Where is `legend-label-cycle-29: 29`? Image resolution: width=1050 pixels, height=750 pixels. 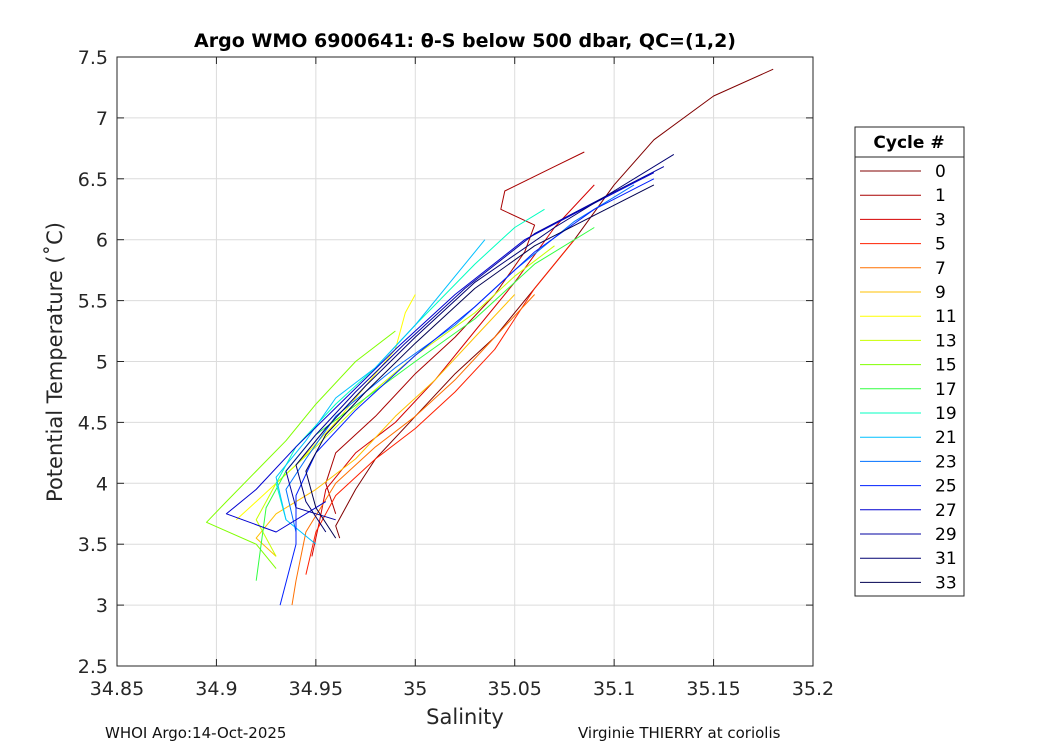
legend-label-cycle-29: 29 is located at coordinates (946, 535).